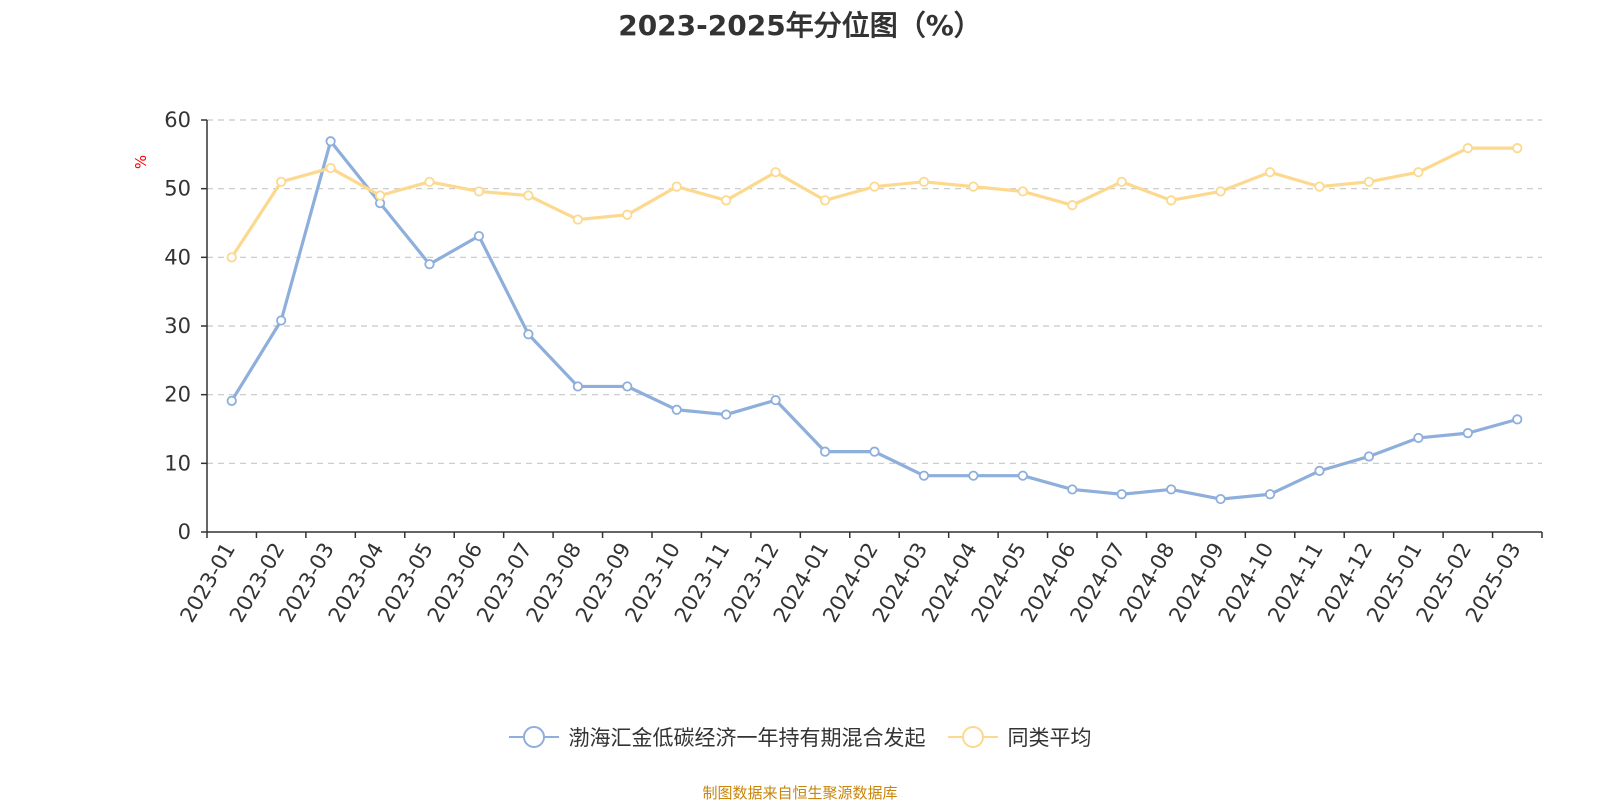 The height and width of the screenshot is (803, 1600). I want to click on y-tick-label: 40, so click(177, 257).